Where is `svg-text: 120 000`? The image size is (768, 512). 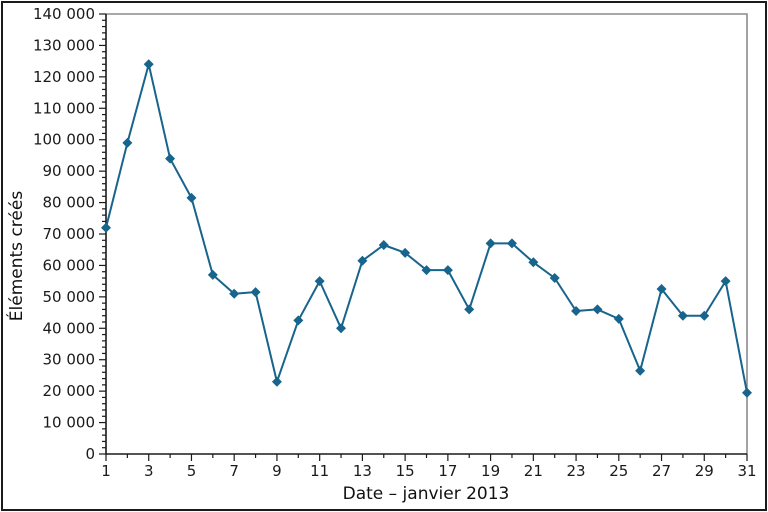
svg-text: 120 000 is located at coordinates (64, 77).